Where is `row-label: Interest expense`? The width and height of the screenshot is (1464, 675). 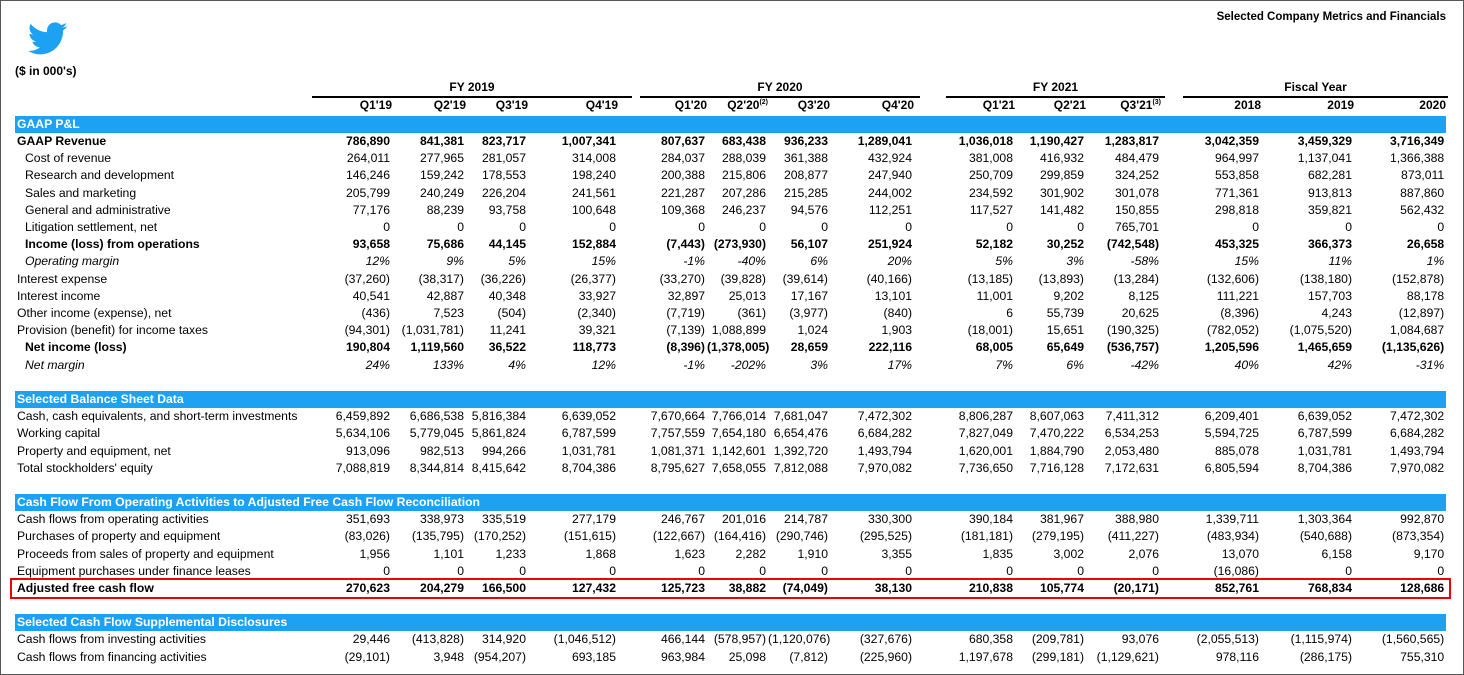 row-label: Interest expense is located at coordinates (62, 278).